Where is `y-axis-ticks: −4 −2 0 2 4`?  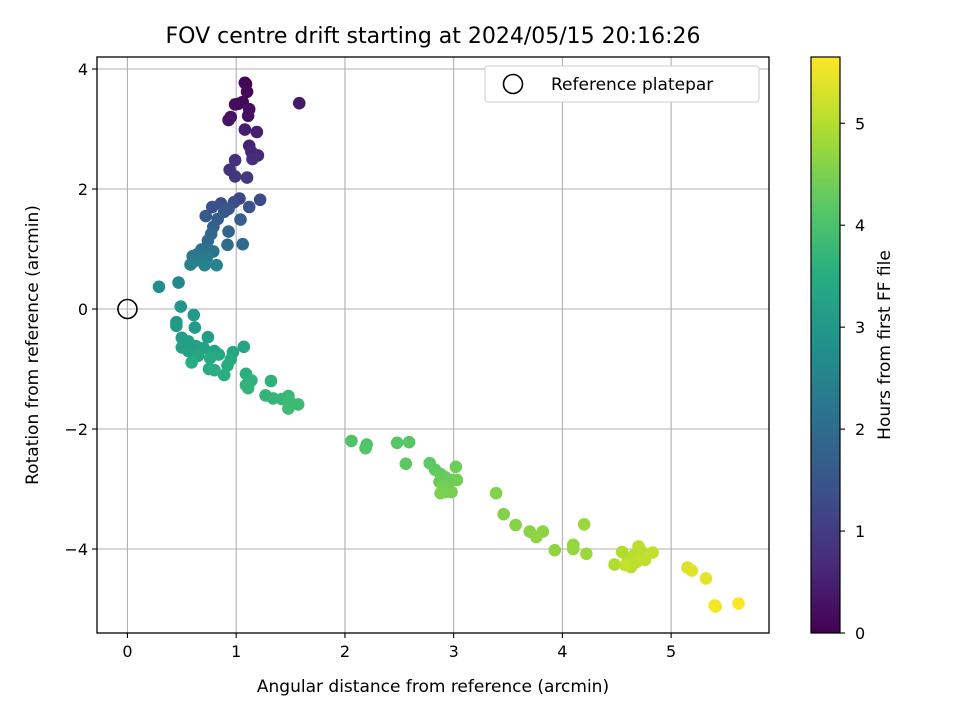
y-axis-ticks: −4 −2 0 2 4 is located at coordinates (80, 309).